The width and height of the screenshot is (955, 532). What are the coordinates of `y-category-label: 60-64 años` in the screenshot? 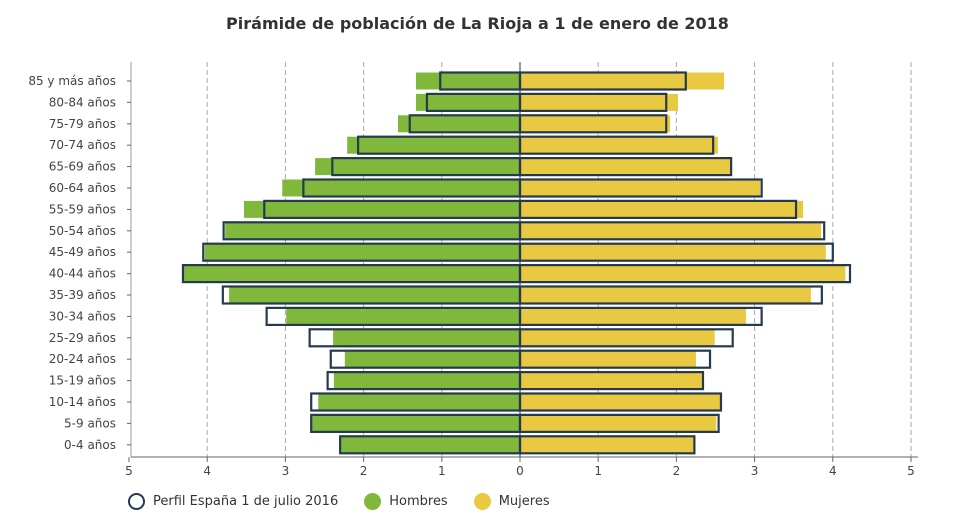 It's located at (82, 188).